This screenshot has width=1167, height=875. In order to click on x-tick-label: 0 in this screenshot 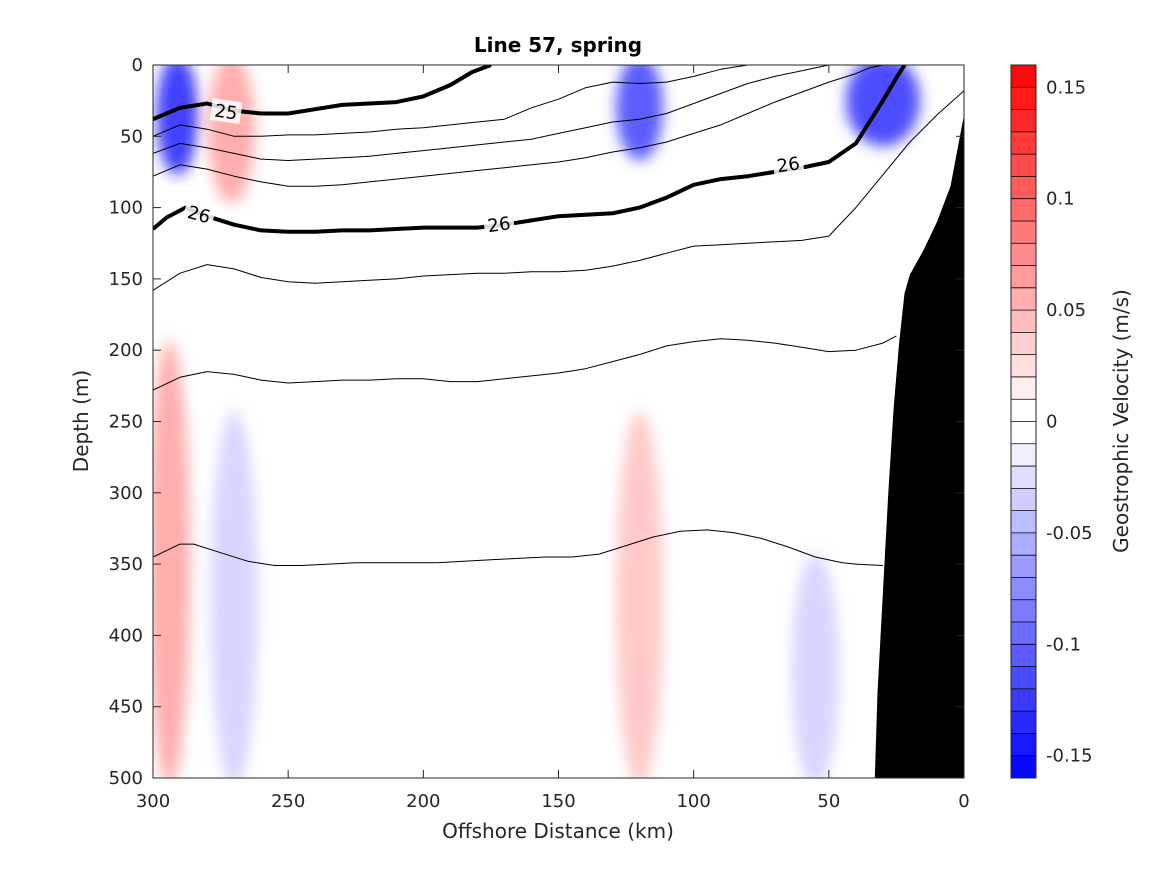, I will do `click(963, 801)`.